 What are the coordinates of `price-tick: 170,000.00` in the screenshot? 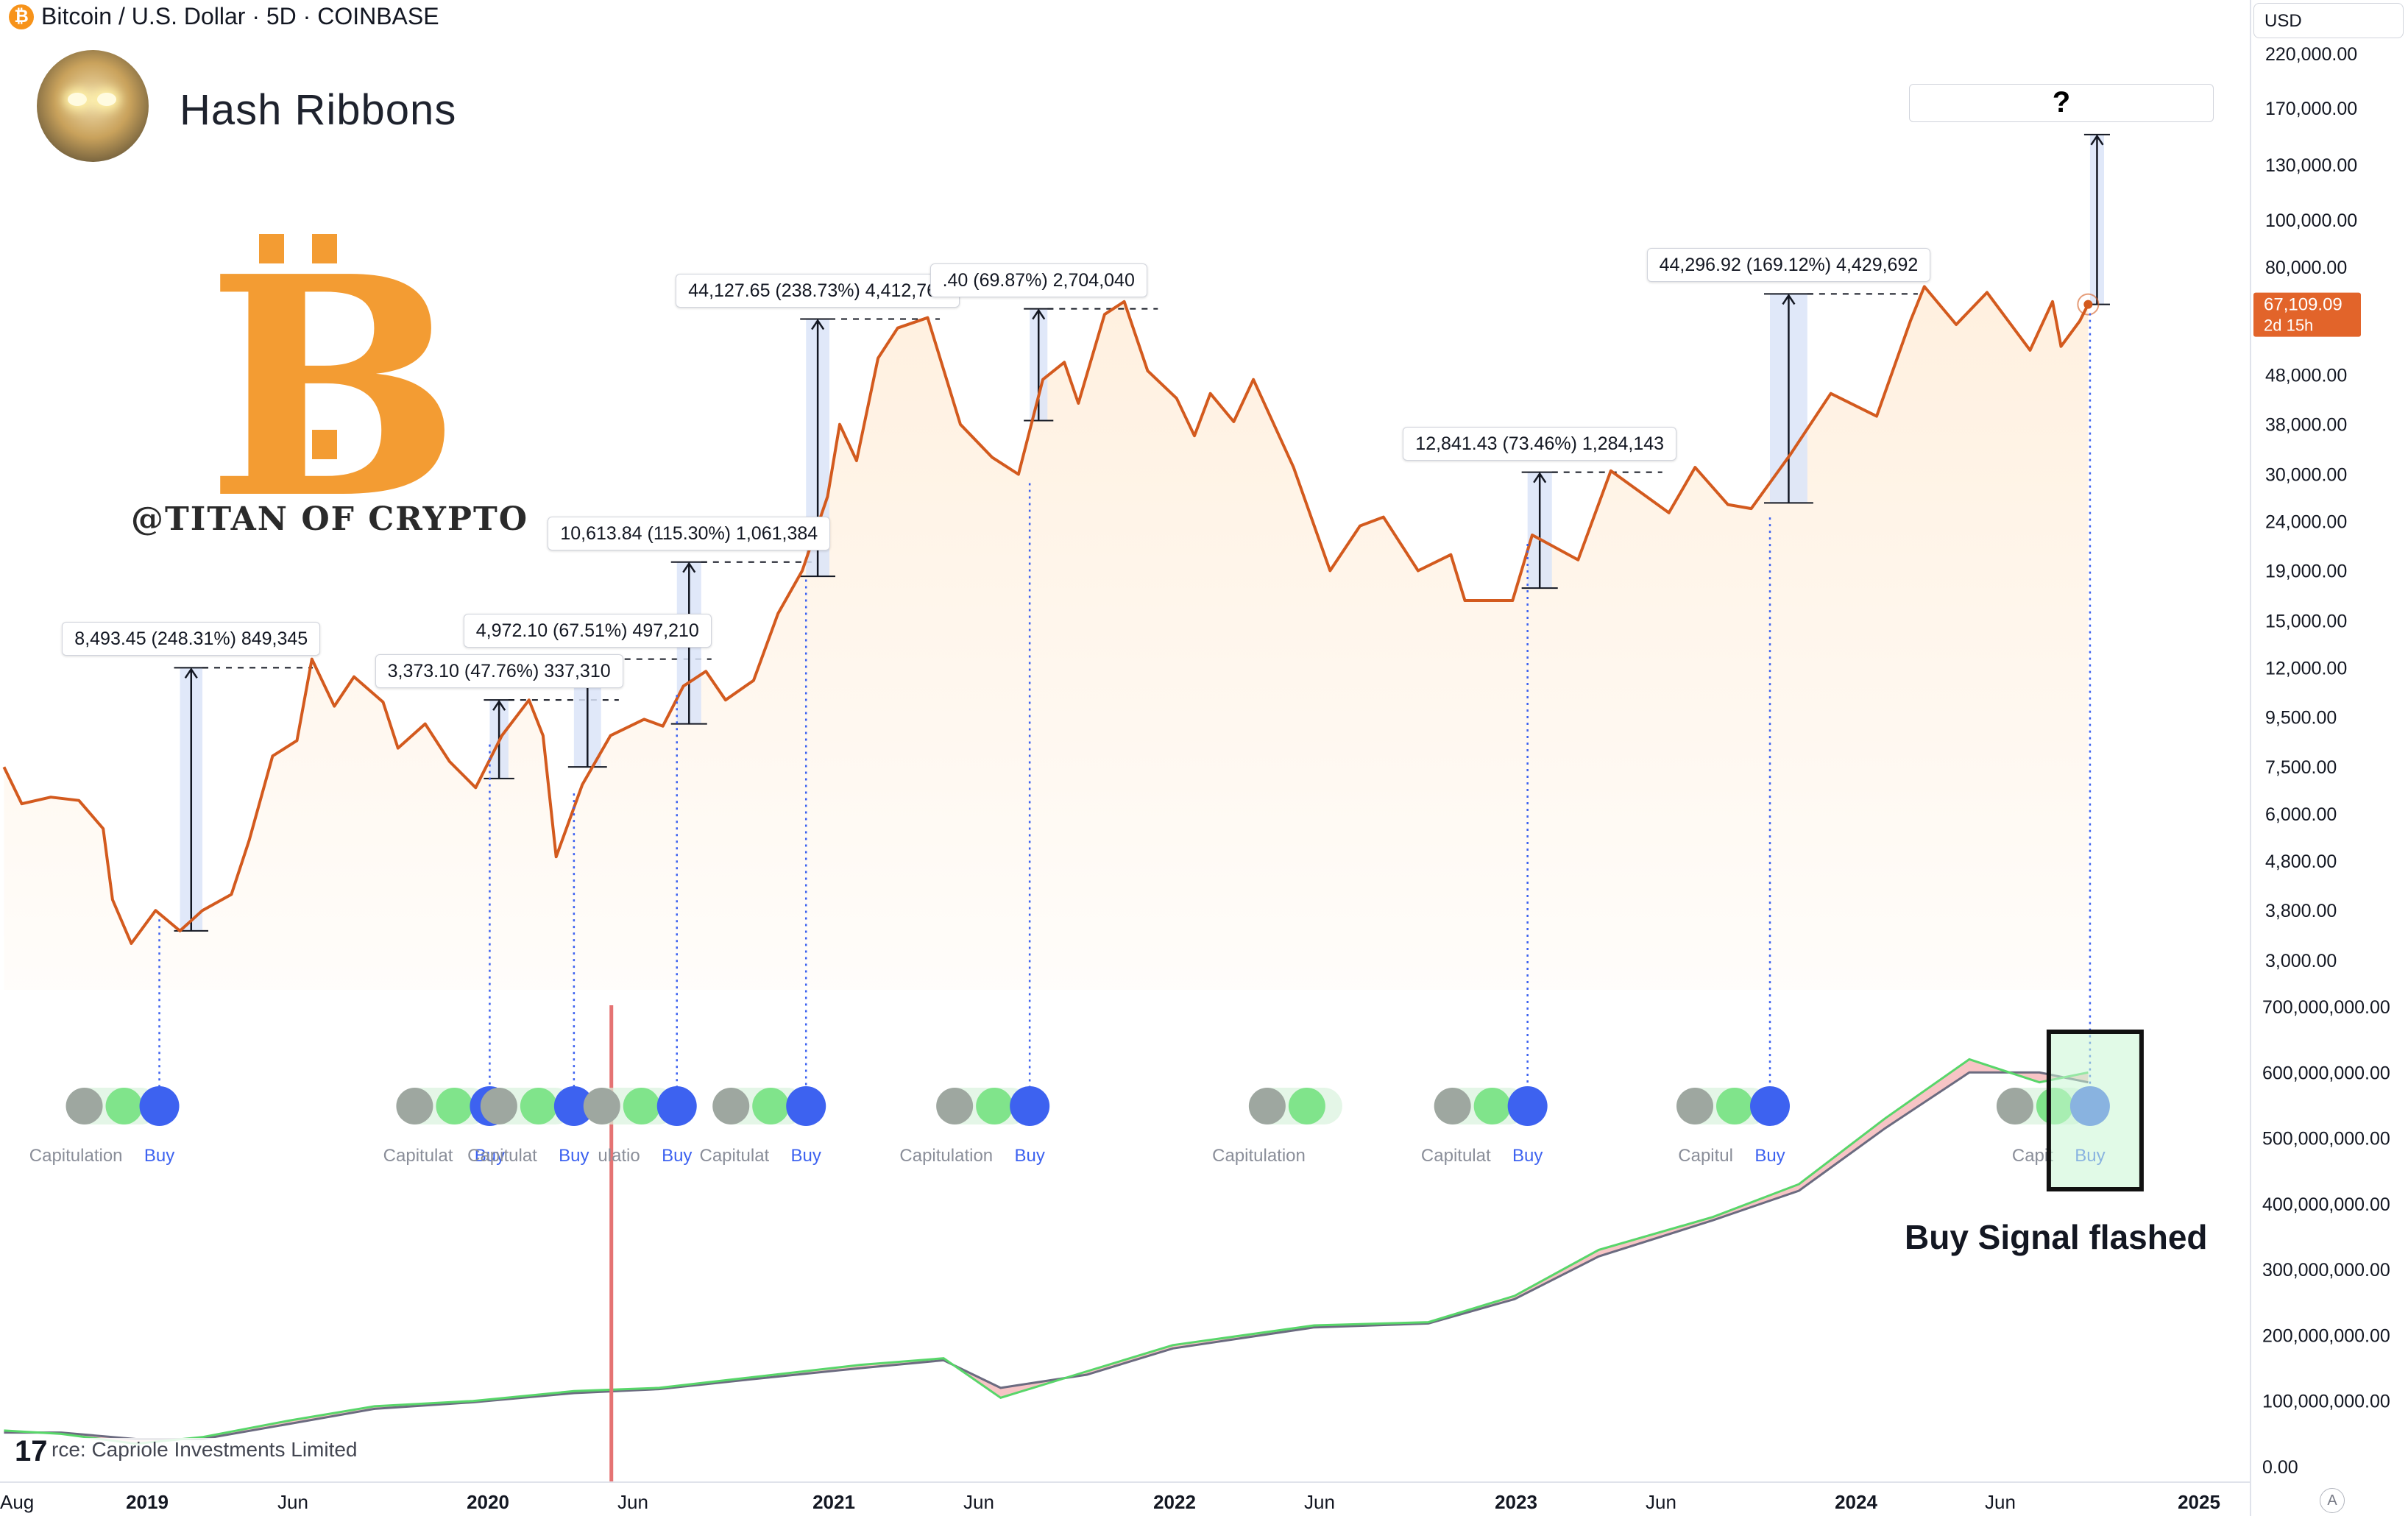 It's located at (2311, 109).